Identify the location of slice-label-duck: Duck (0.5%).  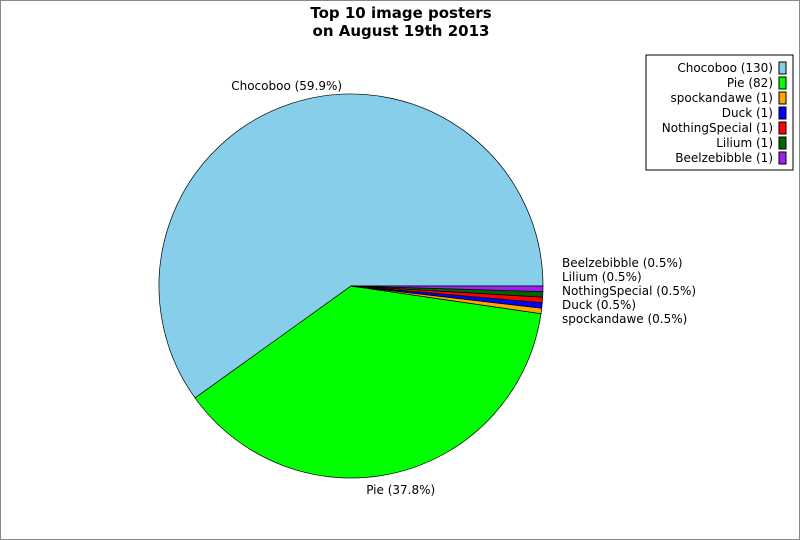
(599, 305).